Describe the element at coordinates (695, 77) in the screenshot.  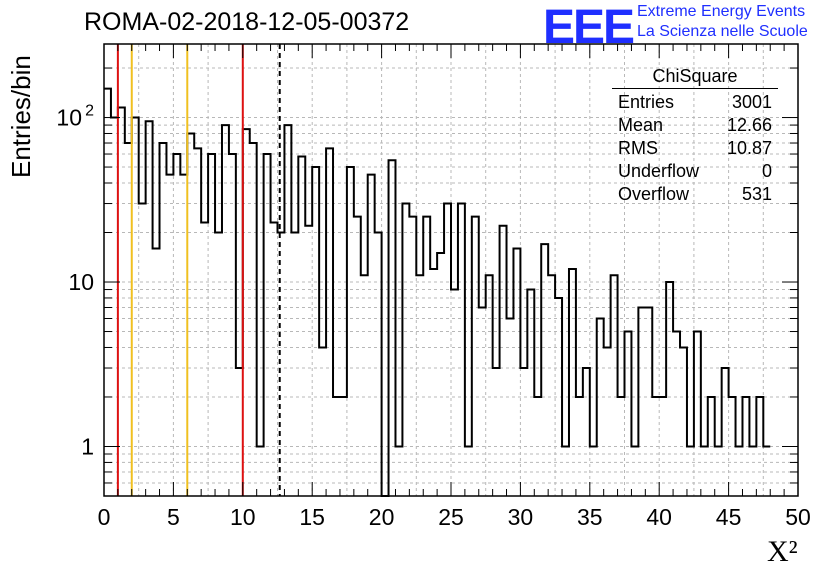
I see `stats-title: ChiSquare` at that location.